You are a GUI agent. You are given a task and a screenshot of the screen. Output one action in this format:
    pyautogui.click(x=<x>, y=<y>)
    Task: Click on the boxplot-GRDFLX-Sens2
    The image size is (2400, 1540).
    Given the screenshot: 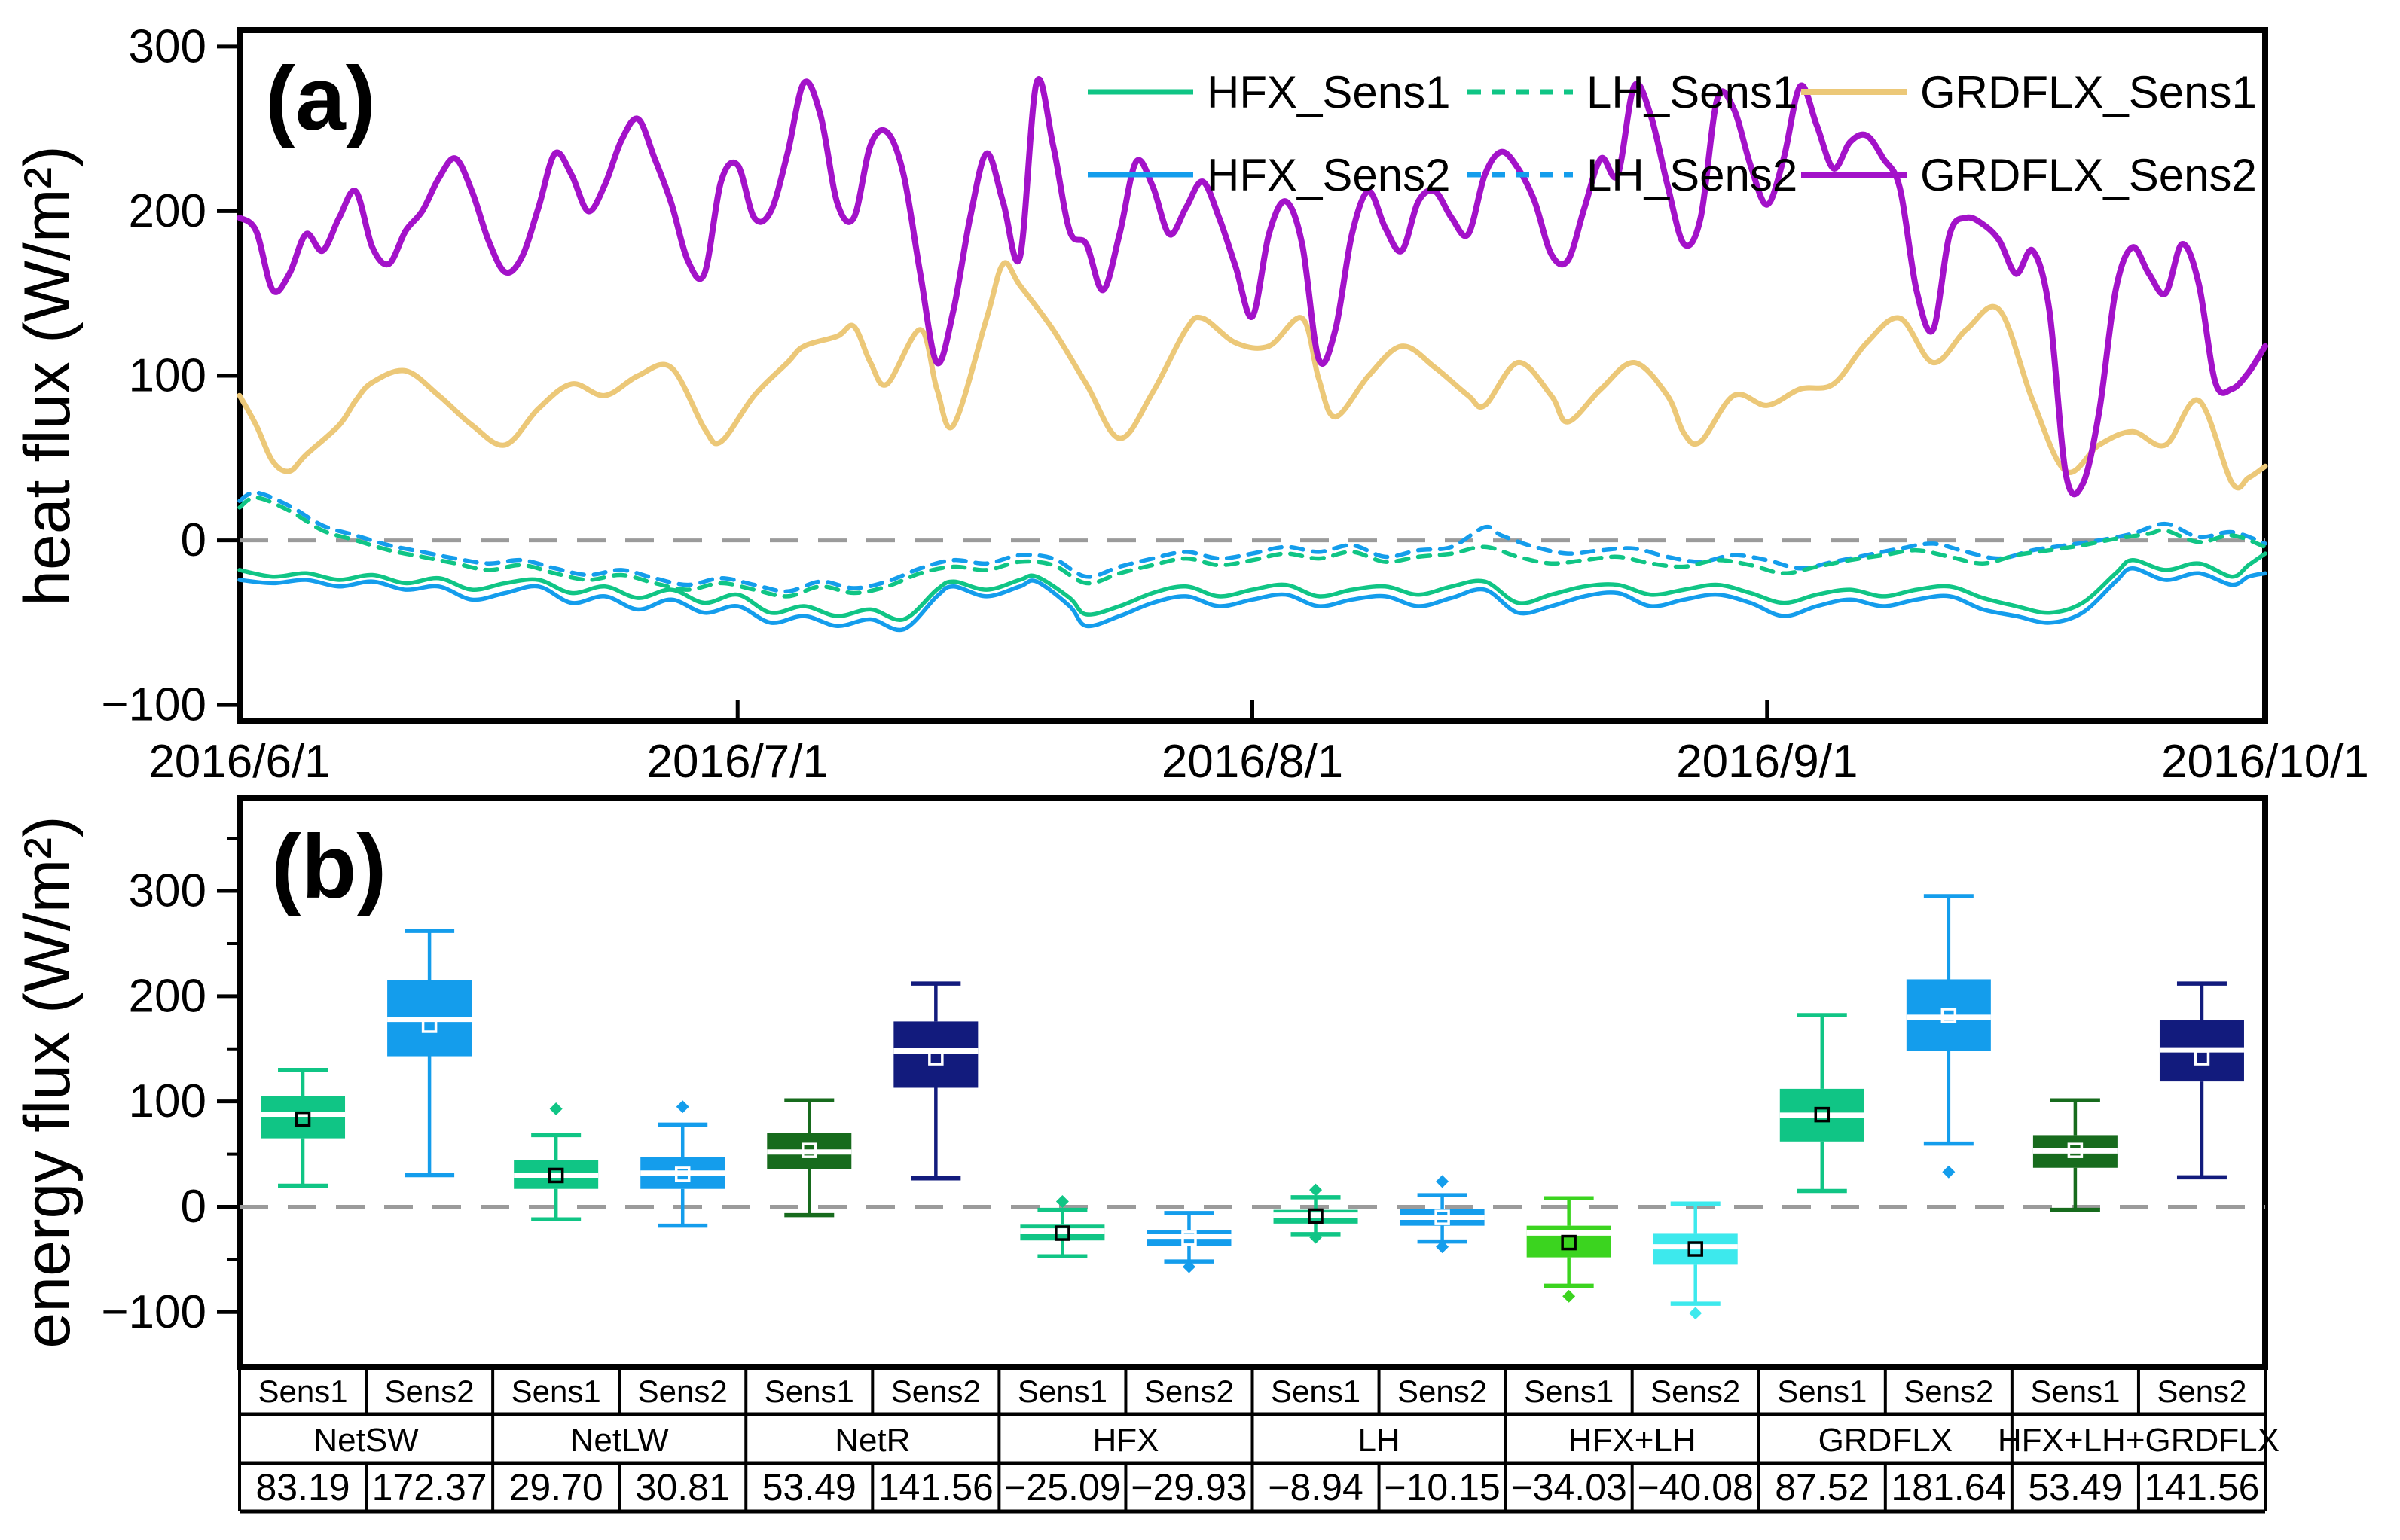 What is the action you would take?
    pyautogui.click(x=1948, y=1037)
    